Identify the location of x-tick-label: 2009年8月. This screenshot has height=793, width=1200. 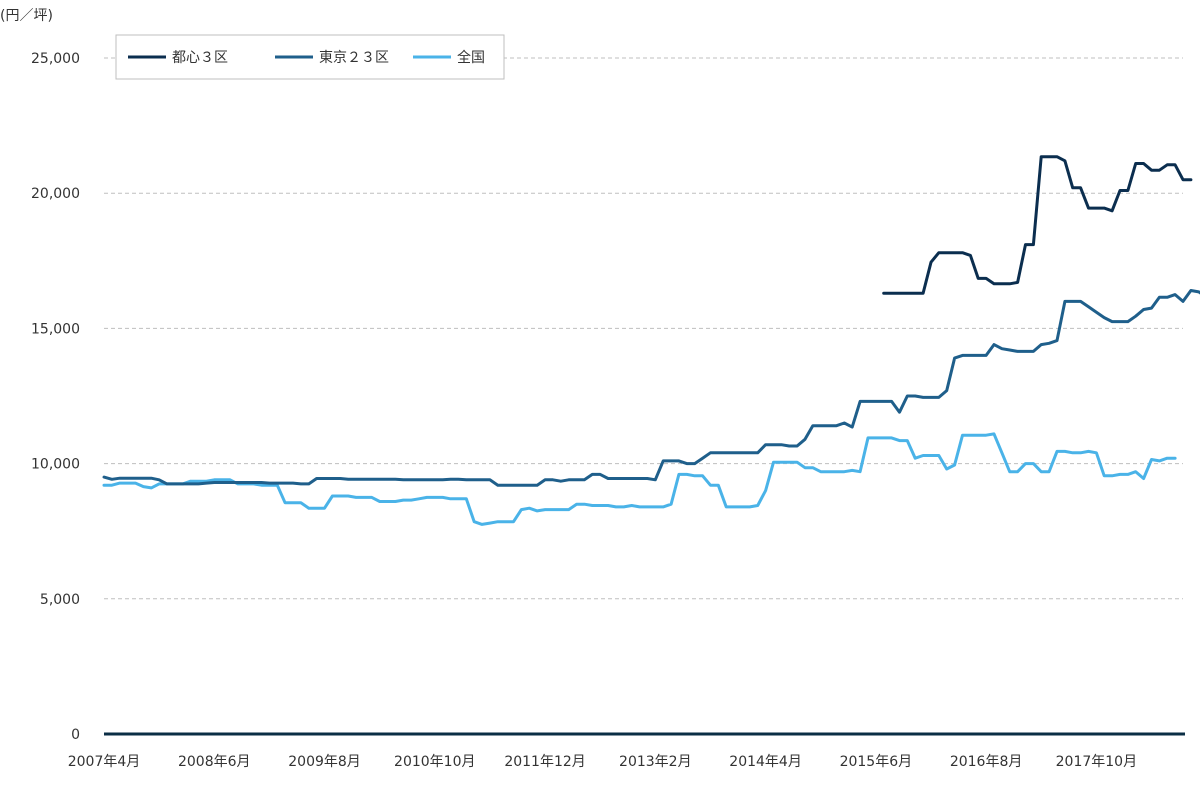
(324, 762).